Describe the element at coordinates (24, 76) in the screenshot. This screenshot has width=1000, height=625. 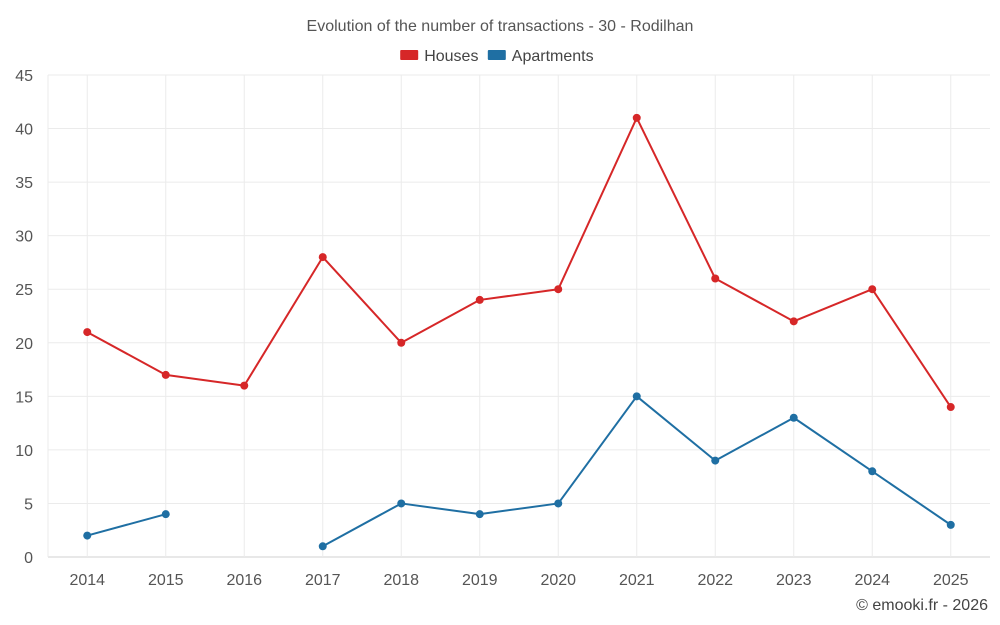
I see `y-tick-label: 45` at that location.